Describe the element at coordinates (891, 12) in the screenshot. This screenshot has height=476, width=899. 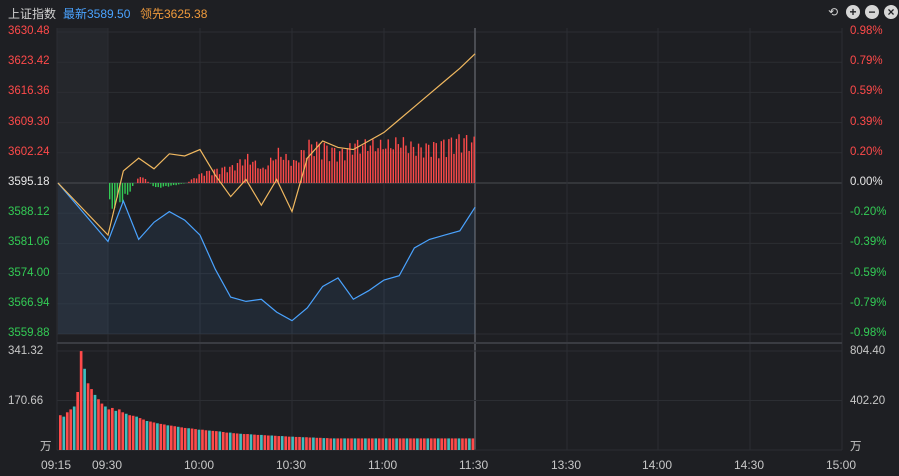
I see `close-icon: ×` at that location.